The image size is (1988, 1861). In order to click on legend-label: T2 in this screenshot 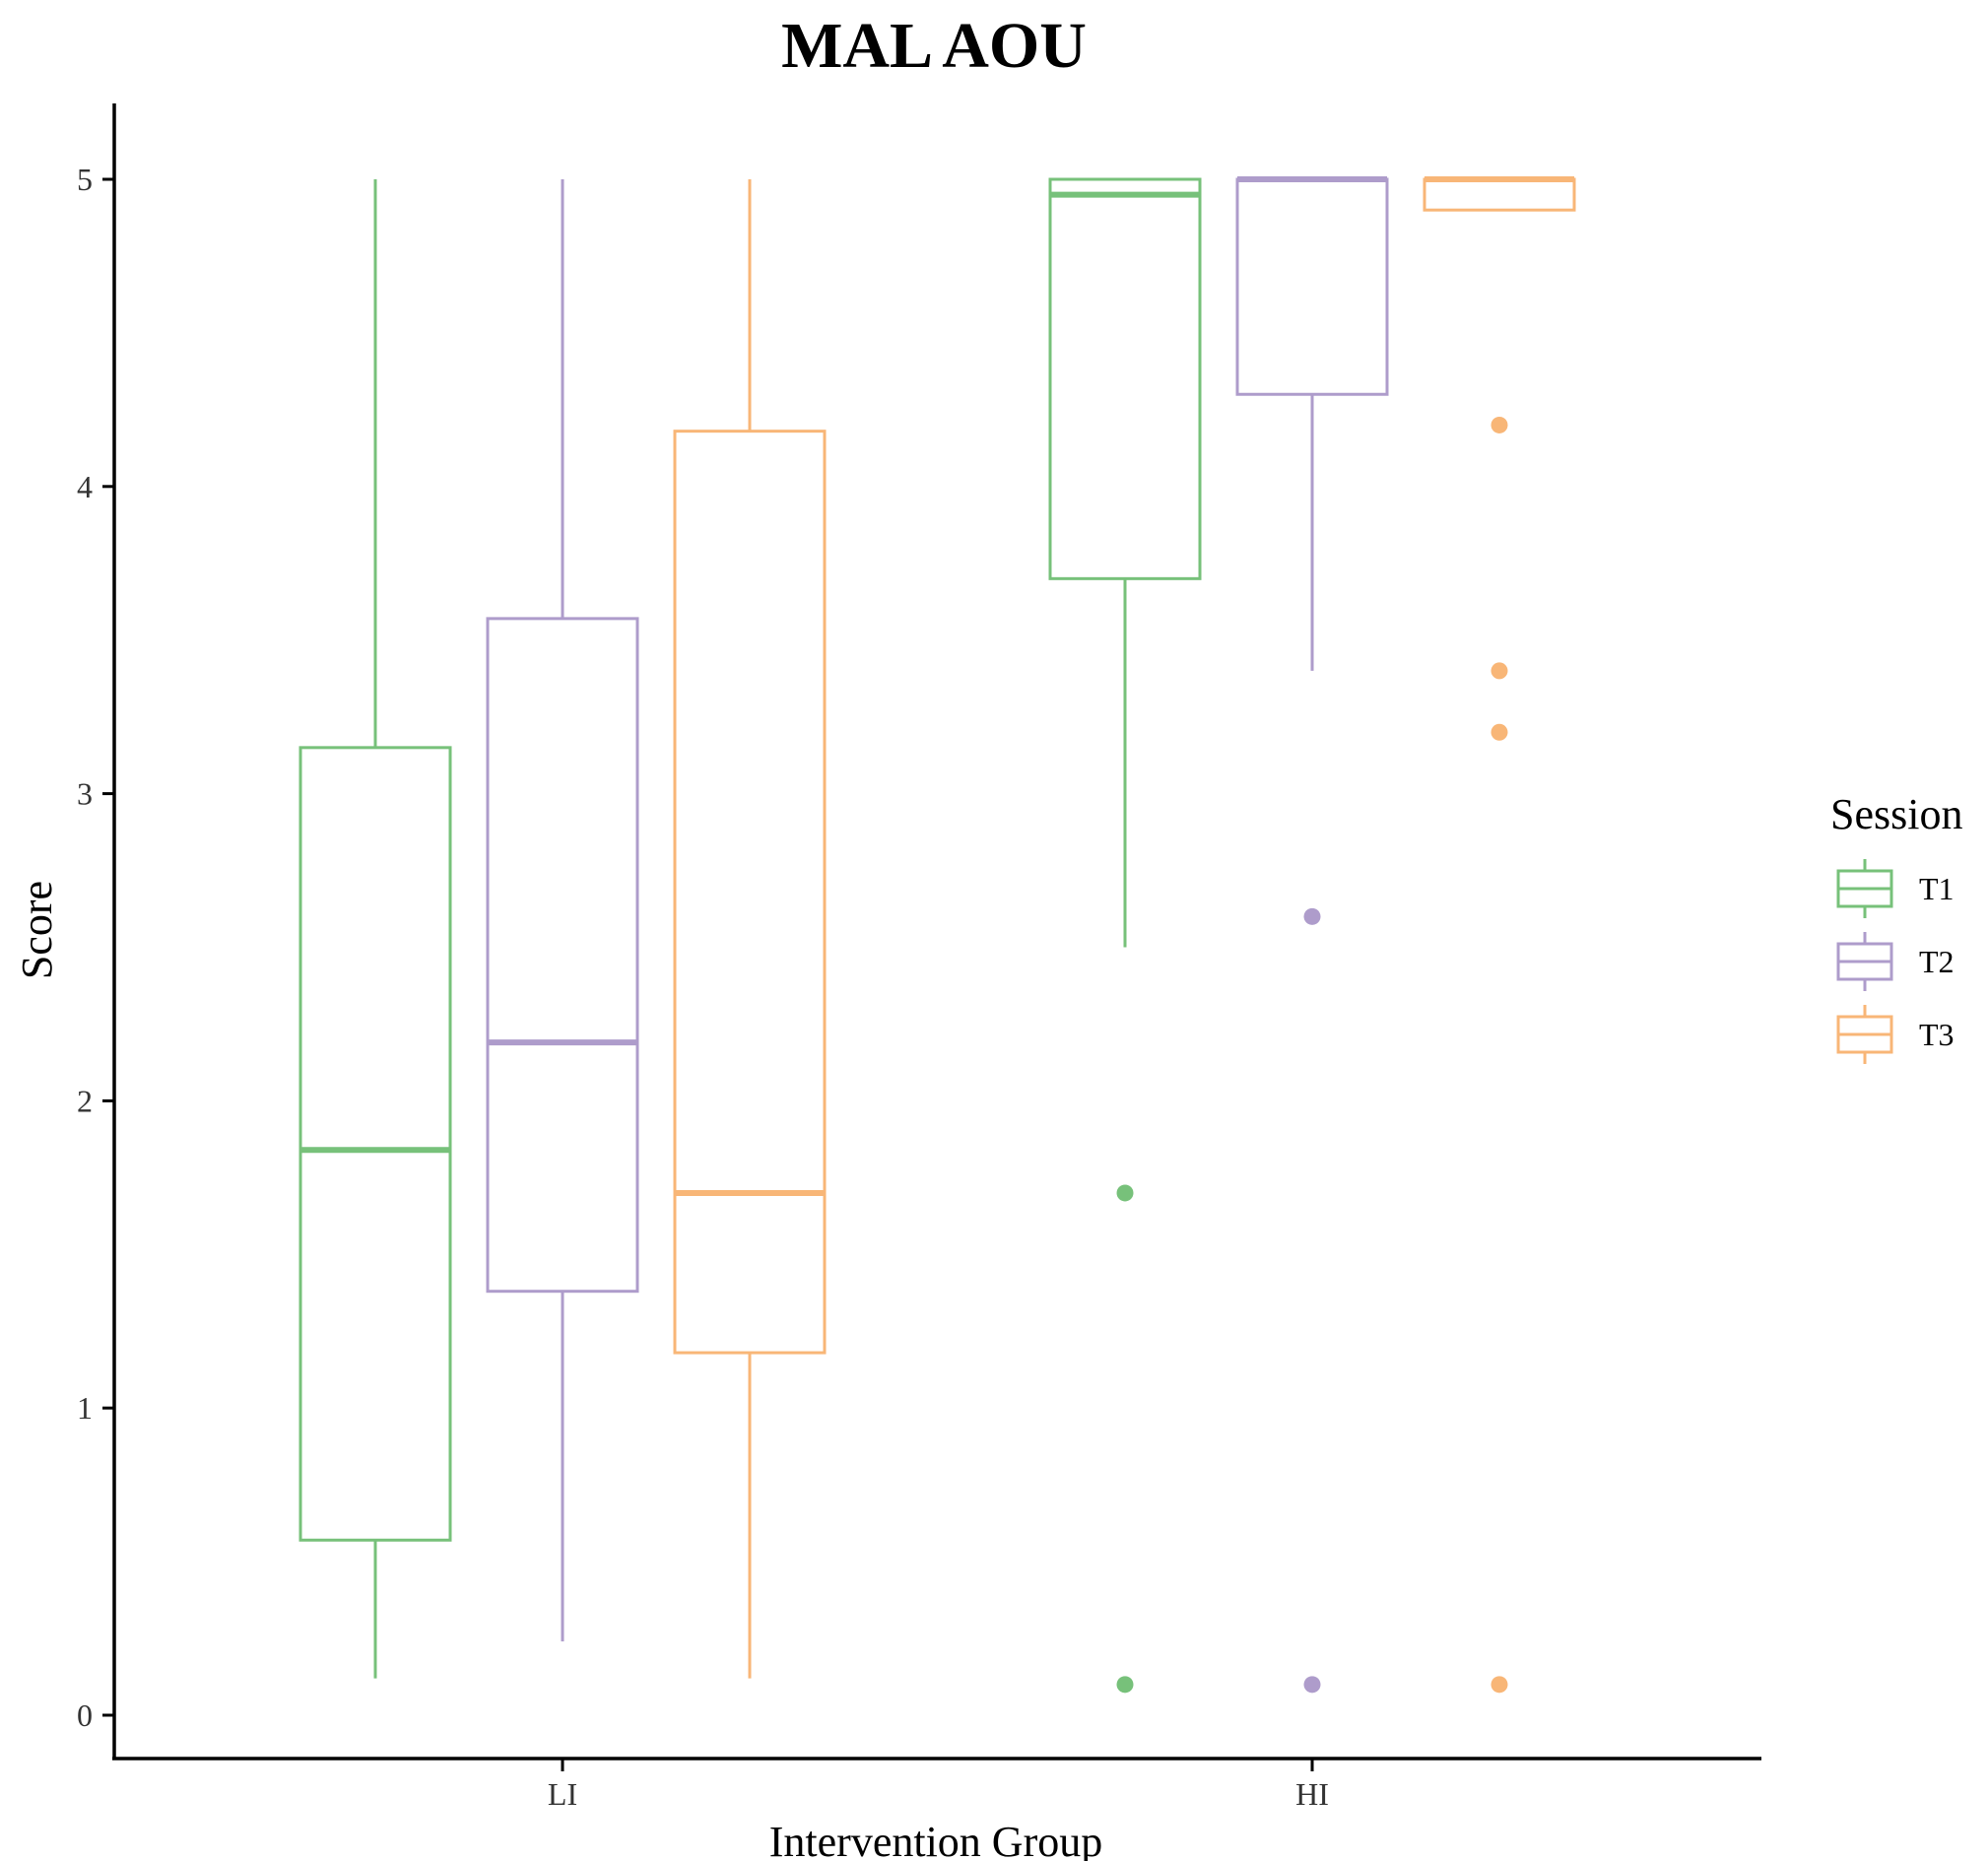, I will do `click(1937, 961)`.